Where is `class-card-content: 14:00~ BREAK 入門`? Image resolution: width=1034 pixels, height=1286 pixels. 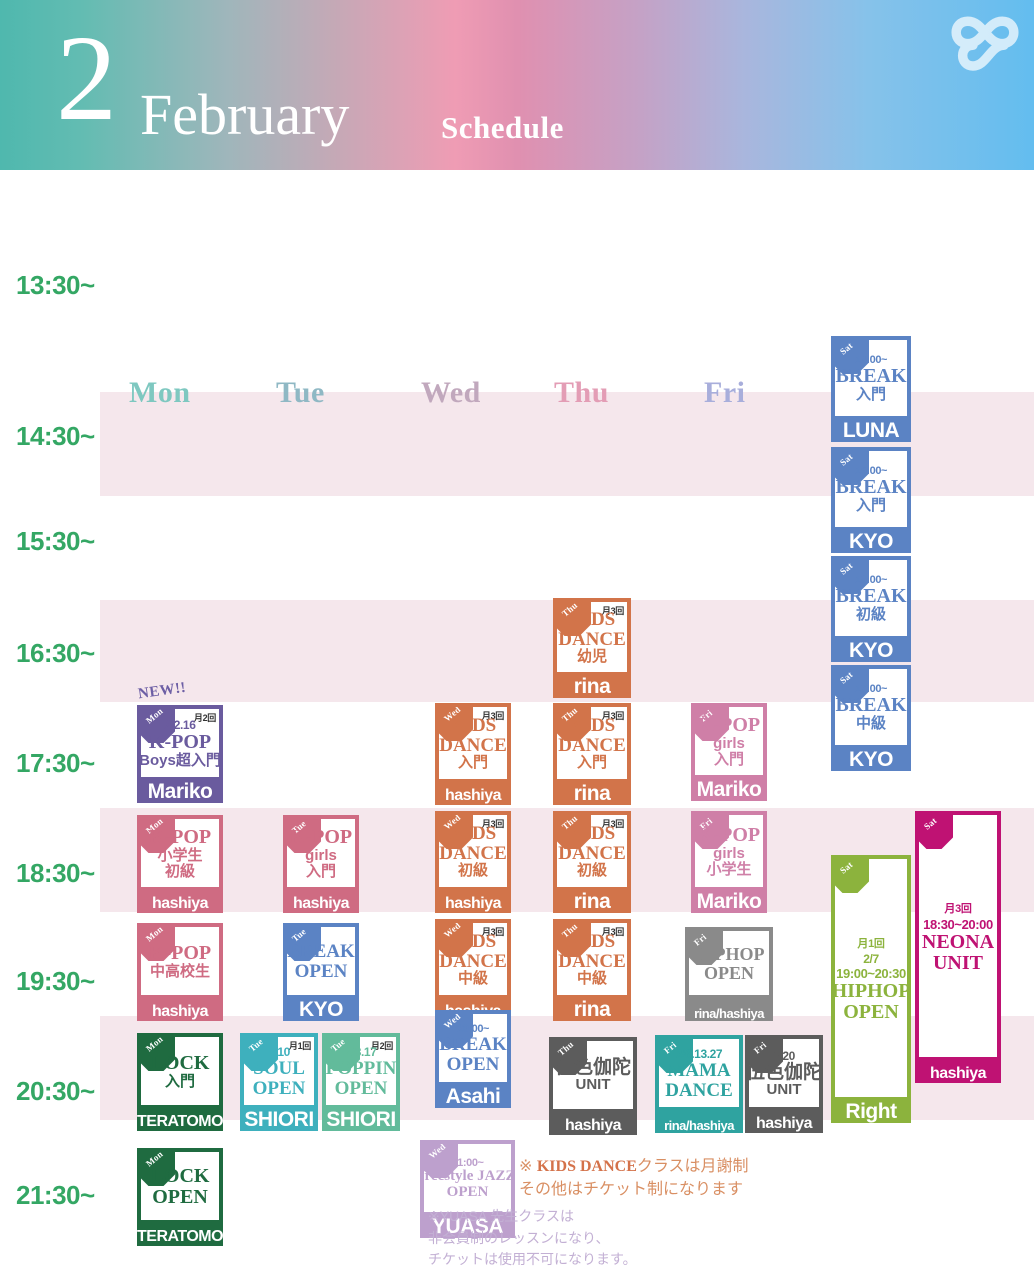
class-card-content: 14:00~ BREAK 入門 is located at coordinates (871, 378).